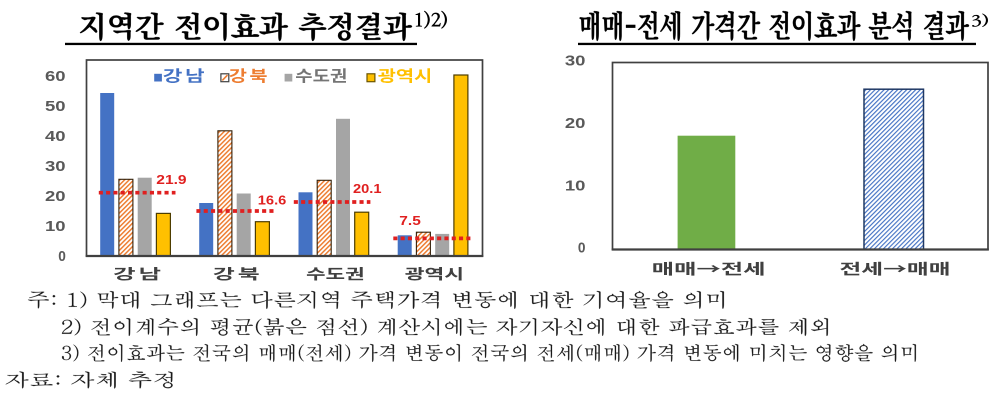 This screenshot has width=1006, height=414. Describe the element at coordinates (367, 188) in the screenshot. I see `svg-text: 20.1` at that location.